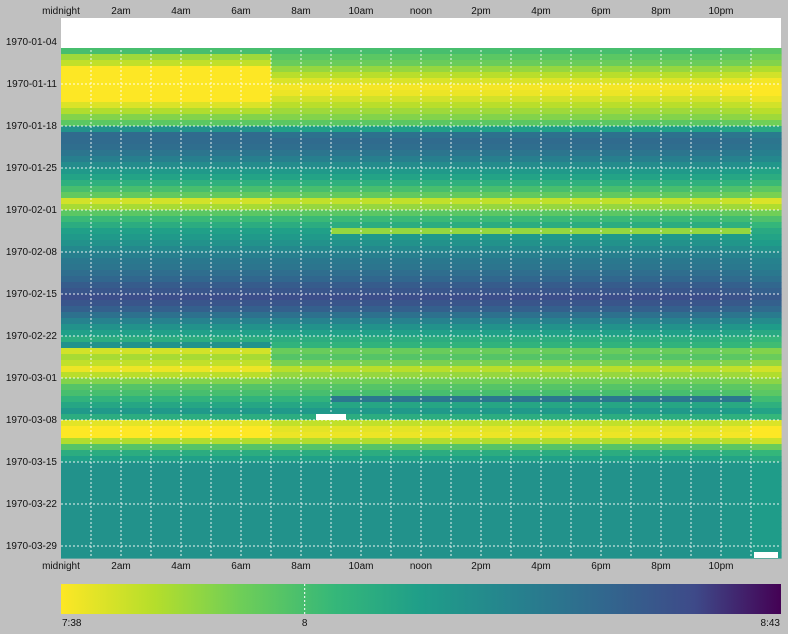 The width and height of the screenshot is (788, 634). I want to click on y-tick-label: 1970-02-01, so click(32, 210).